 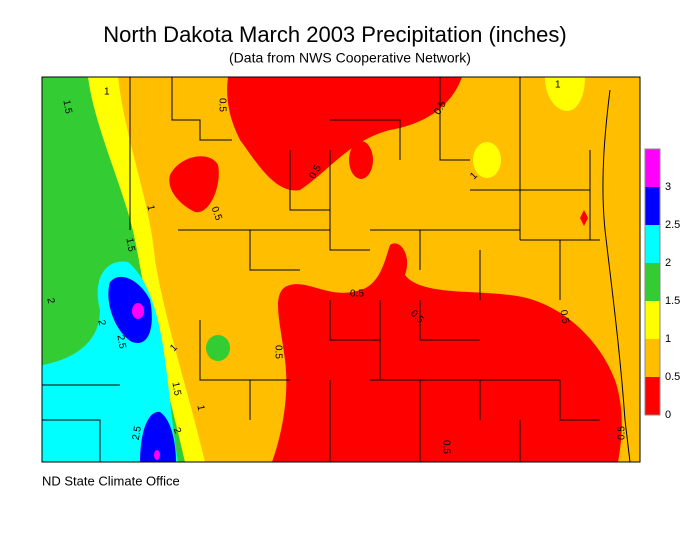 What do you see at coordinates (350, 58) in the screenshot?
I see `map-subtitle: (Data from NWS Cooperative Network)` at bounding box center [350, 58].